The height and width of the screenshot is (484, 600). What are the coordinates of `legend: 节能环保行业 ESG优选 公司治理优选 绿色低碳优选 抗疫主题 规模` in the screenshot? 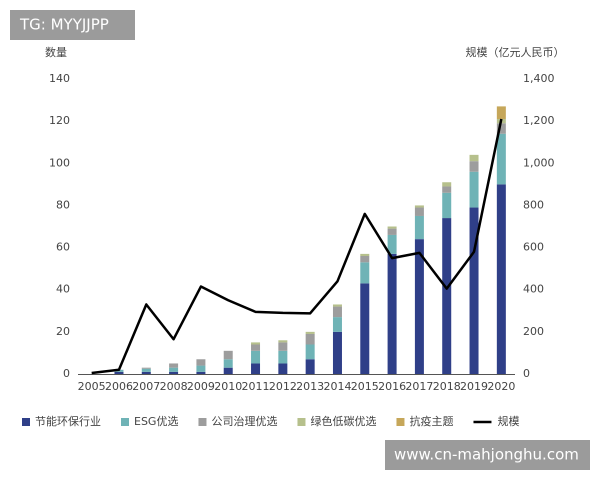 It's located at (270, 421).